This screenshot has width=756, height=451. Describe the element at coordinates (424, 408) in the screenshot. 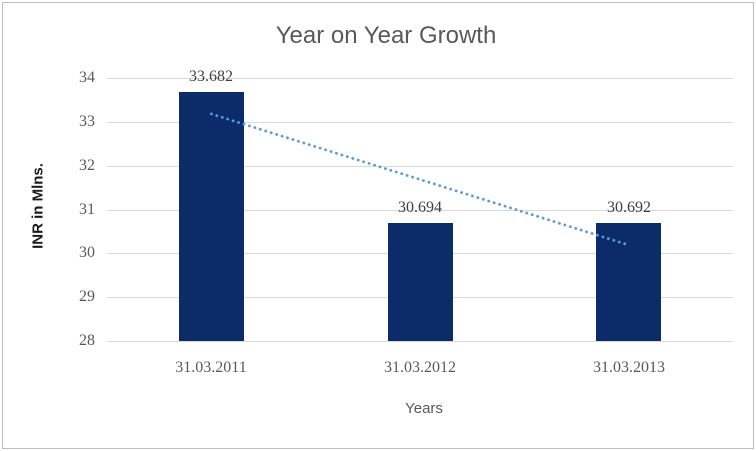

I see `x-axis-title: Years` at that location.